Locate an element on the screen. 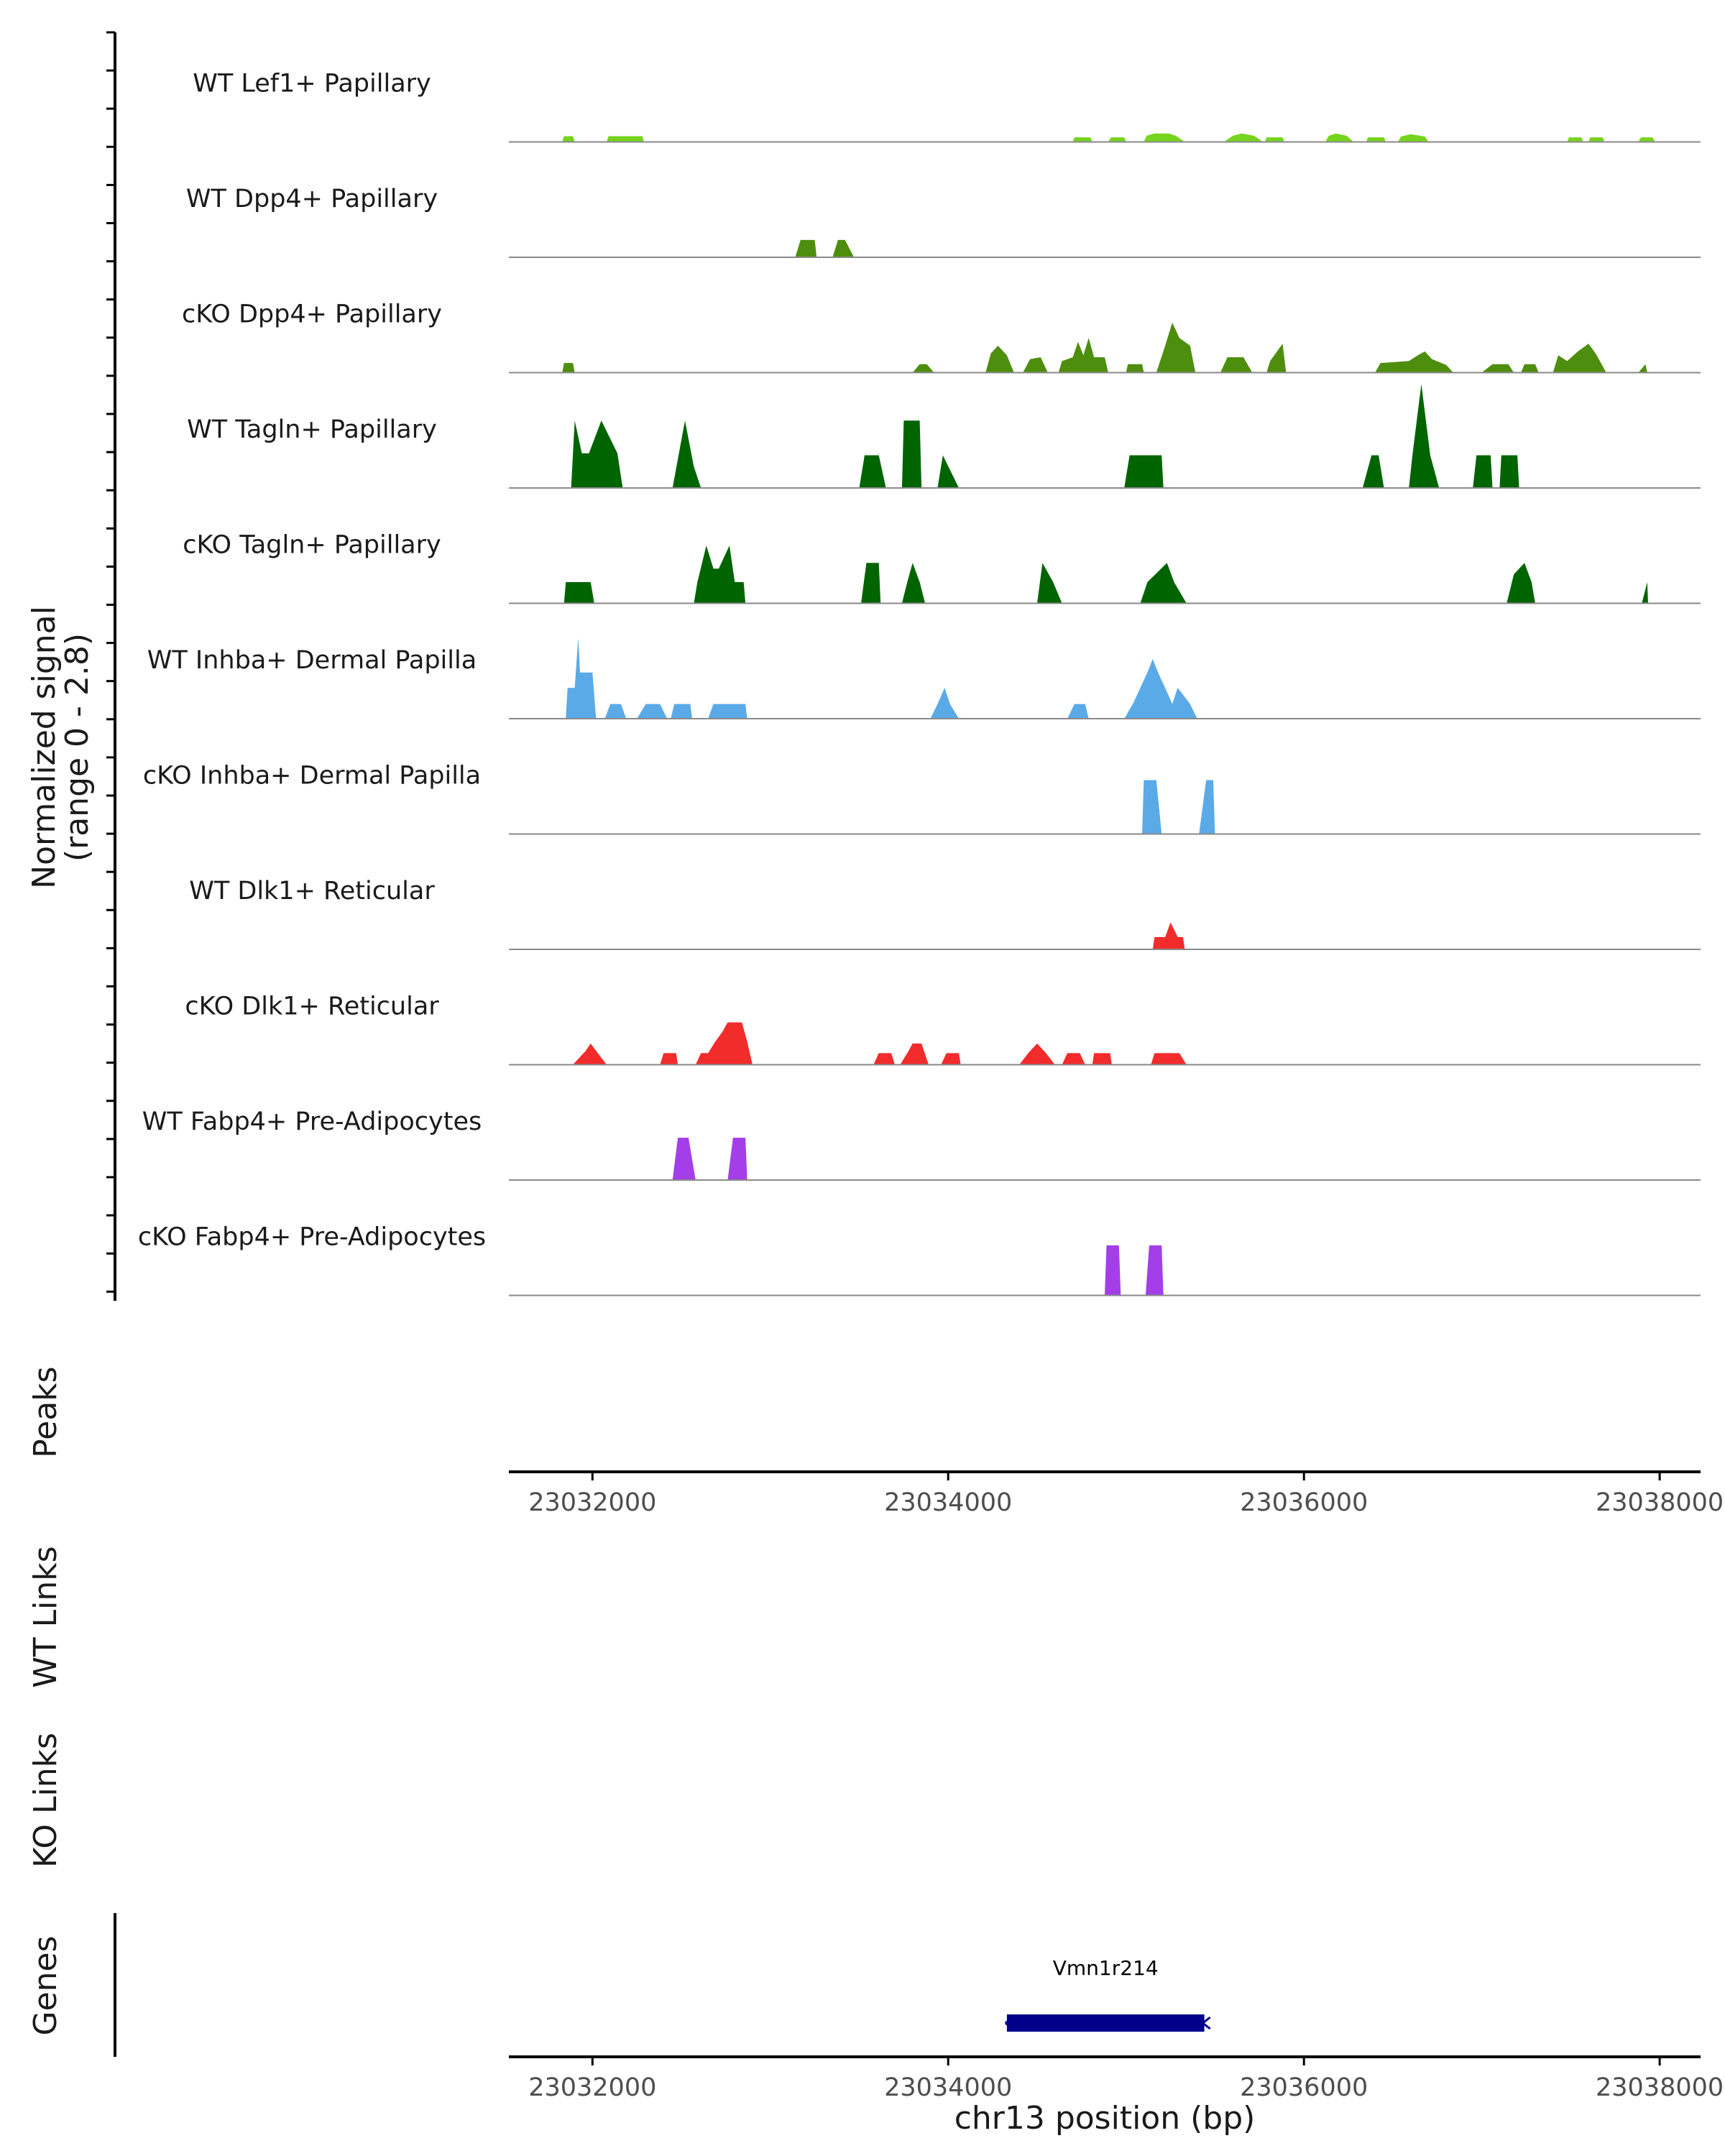 This screenshot has height=2156, width=1725. coverage-track: WT Tagln+ Papillary is located at coordinates (944, 437).